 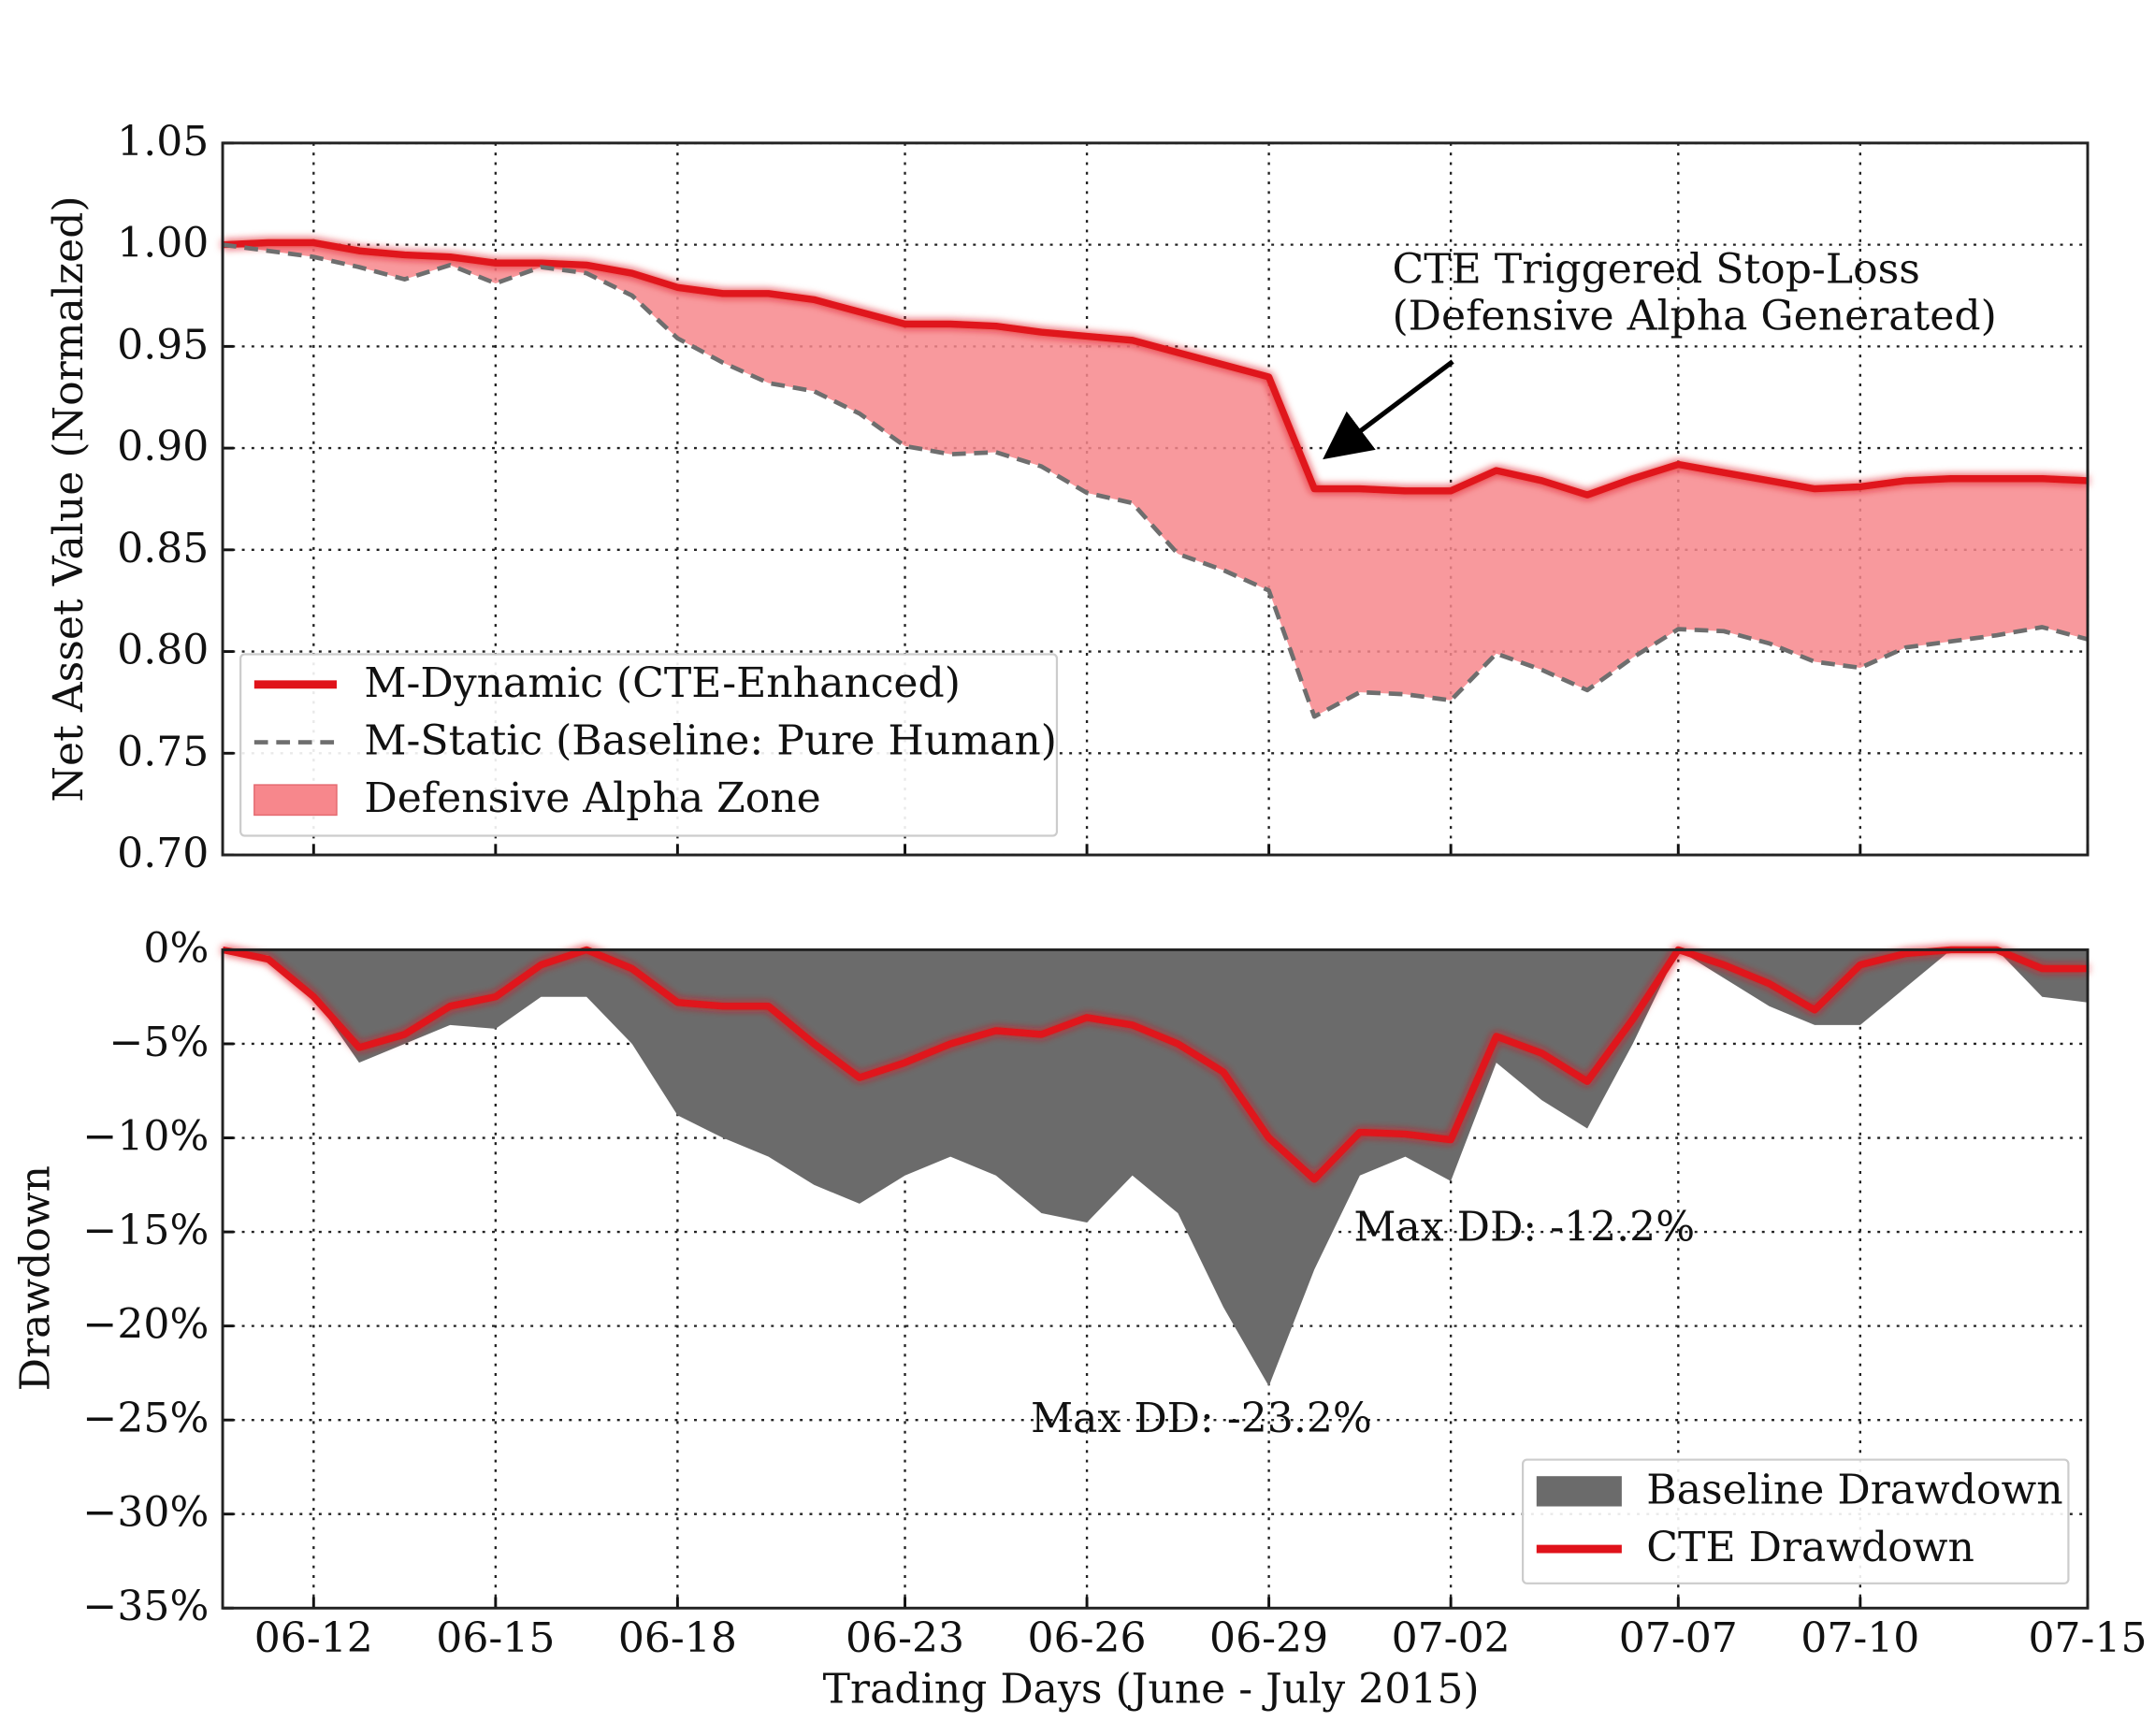 I want to click on x-tick-label: 06-15, so click(x=496, y=1638).